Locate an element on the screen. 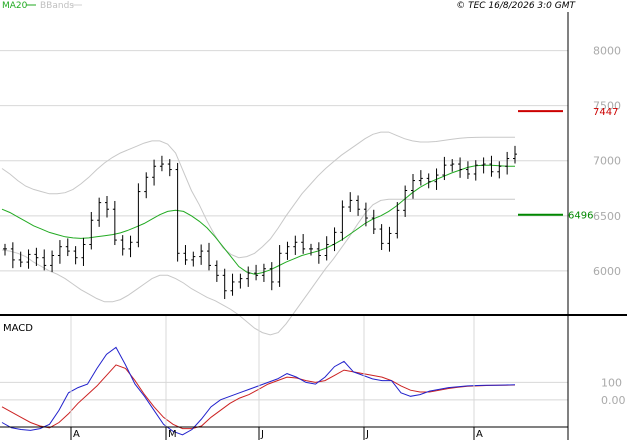  support-label: 6496 is located at coordinates (580, 216).